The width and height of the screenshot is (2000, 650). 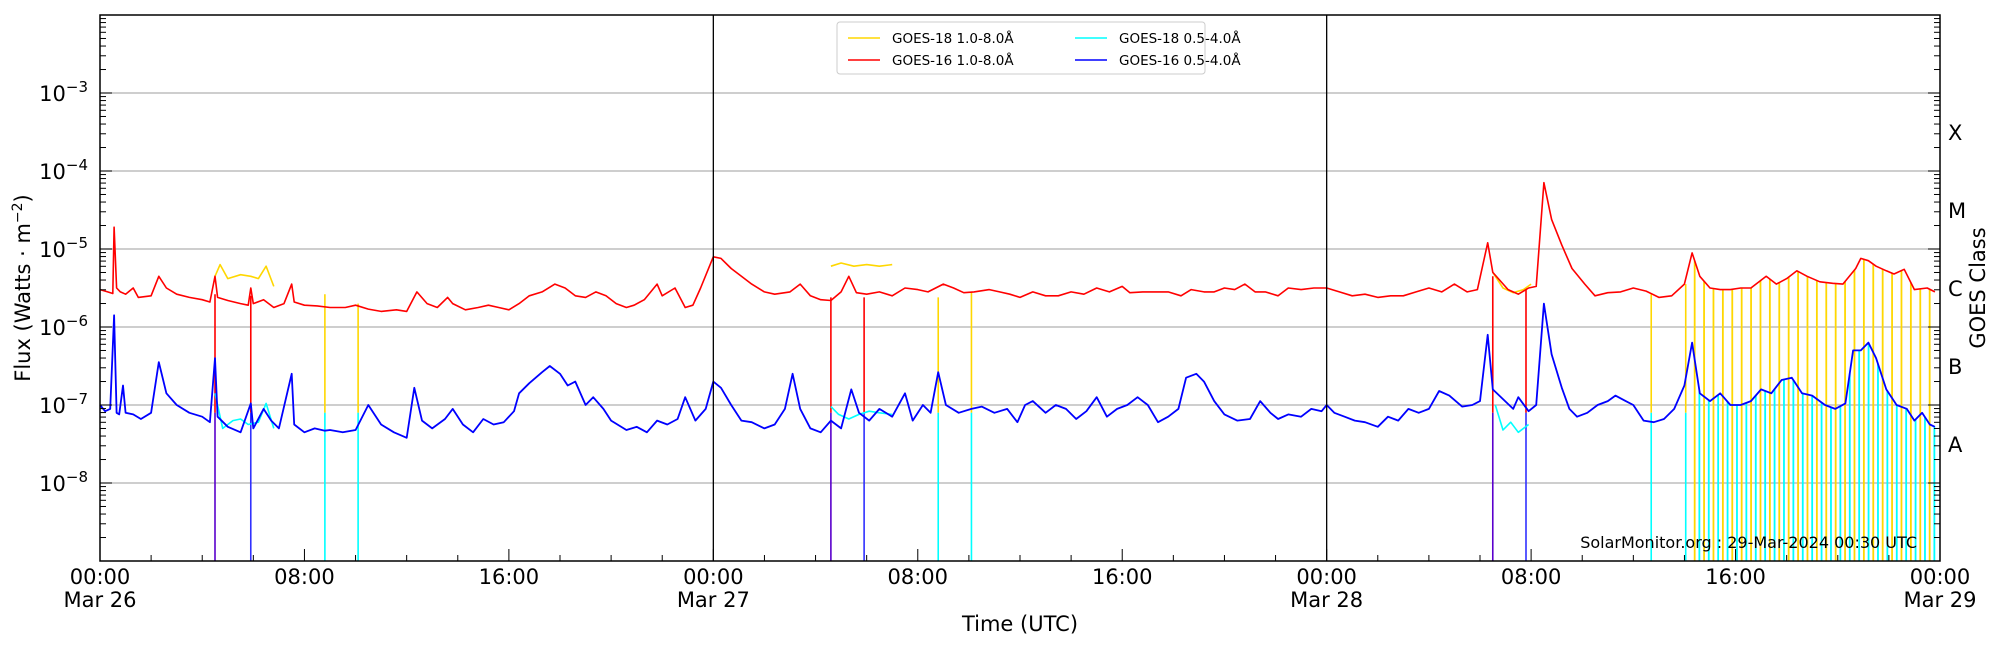 What do you see at coordinates (1748, 542) in the screenshot?
I see `watermark: SolarMonitor.org : 29-Mar-2024 00:30 UTC` at bounding box center [1748, 542].